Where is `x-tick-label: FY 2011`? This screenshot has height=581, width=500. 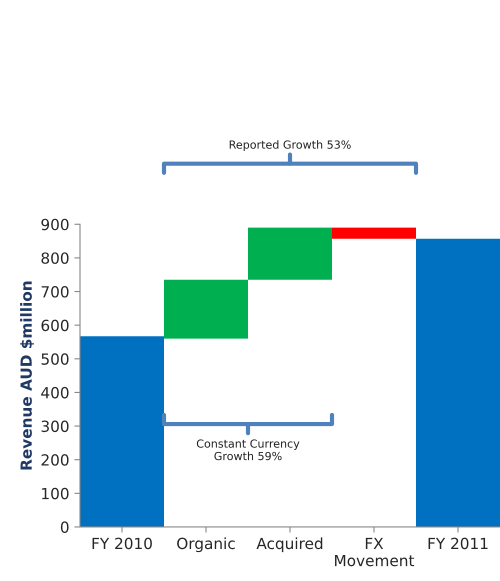
x-tick-label: FY 2011 is located at coordinates (458, 544).